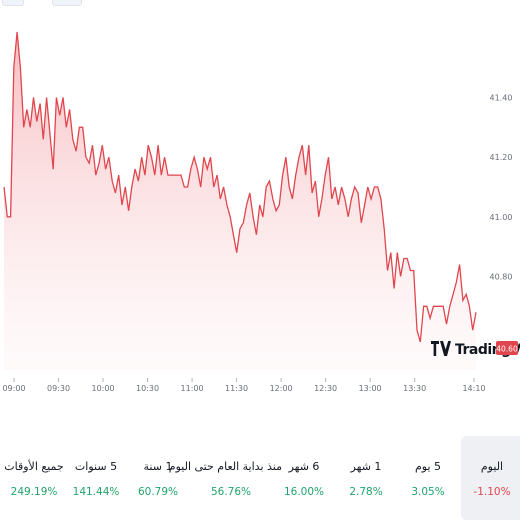 Image resolution: width=520 pixels, height=520 pixels. What do you see at coordinates (366, 466) in the screenshot?
I see `perf-label: 1 شهر` at bounding box center [366, 466].